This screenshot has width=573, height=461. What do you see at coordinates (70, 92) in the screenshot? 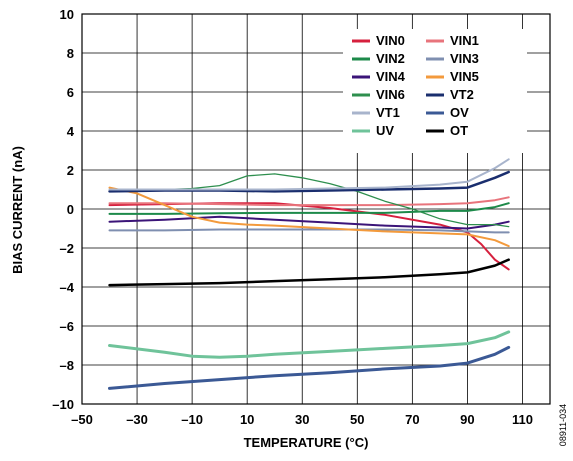
I see `y-tick-label: 6` at bounding box center [70, 92].